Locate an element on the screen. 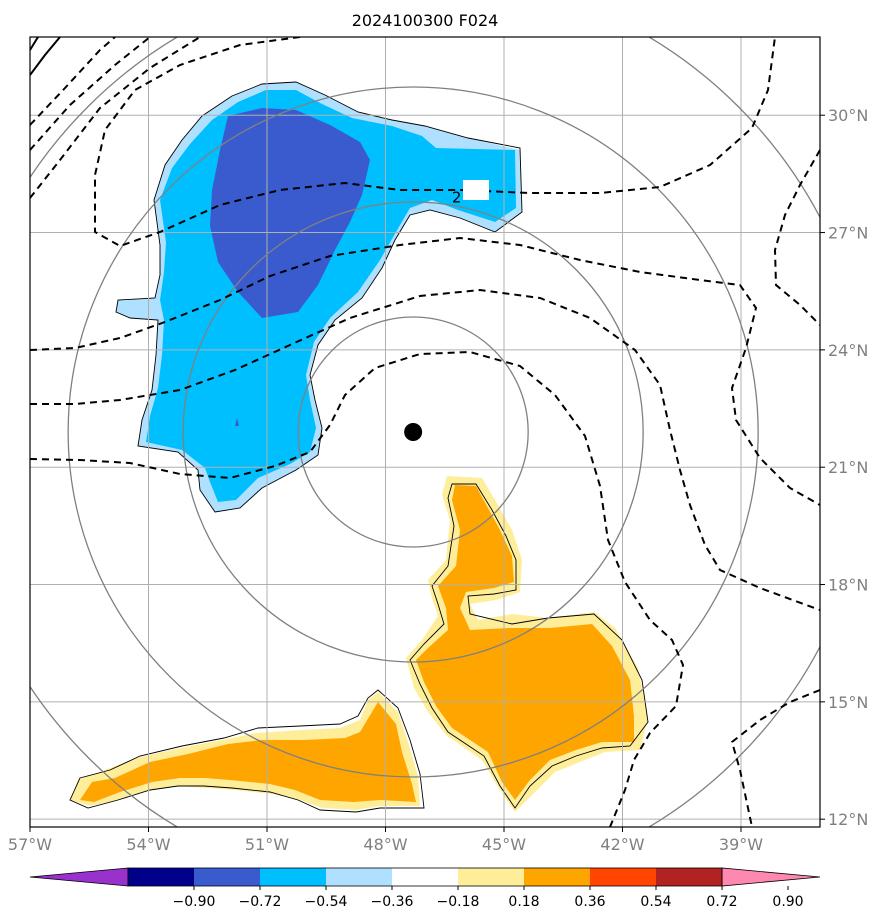  lat-tick-label: 12°N is located at coordinates (848, 819).